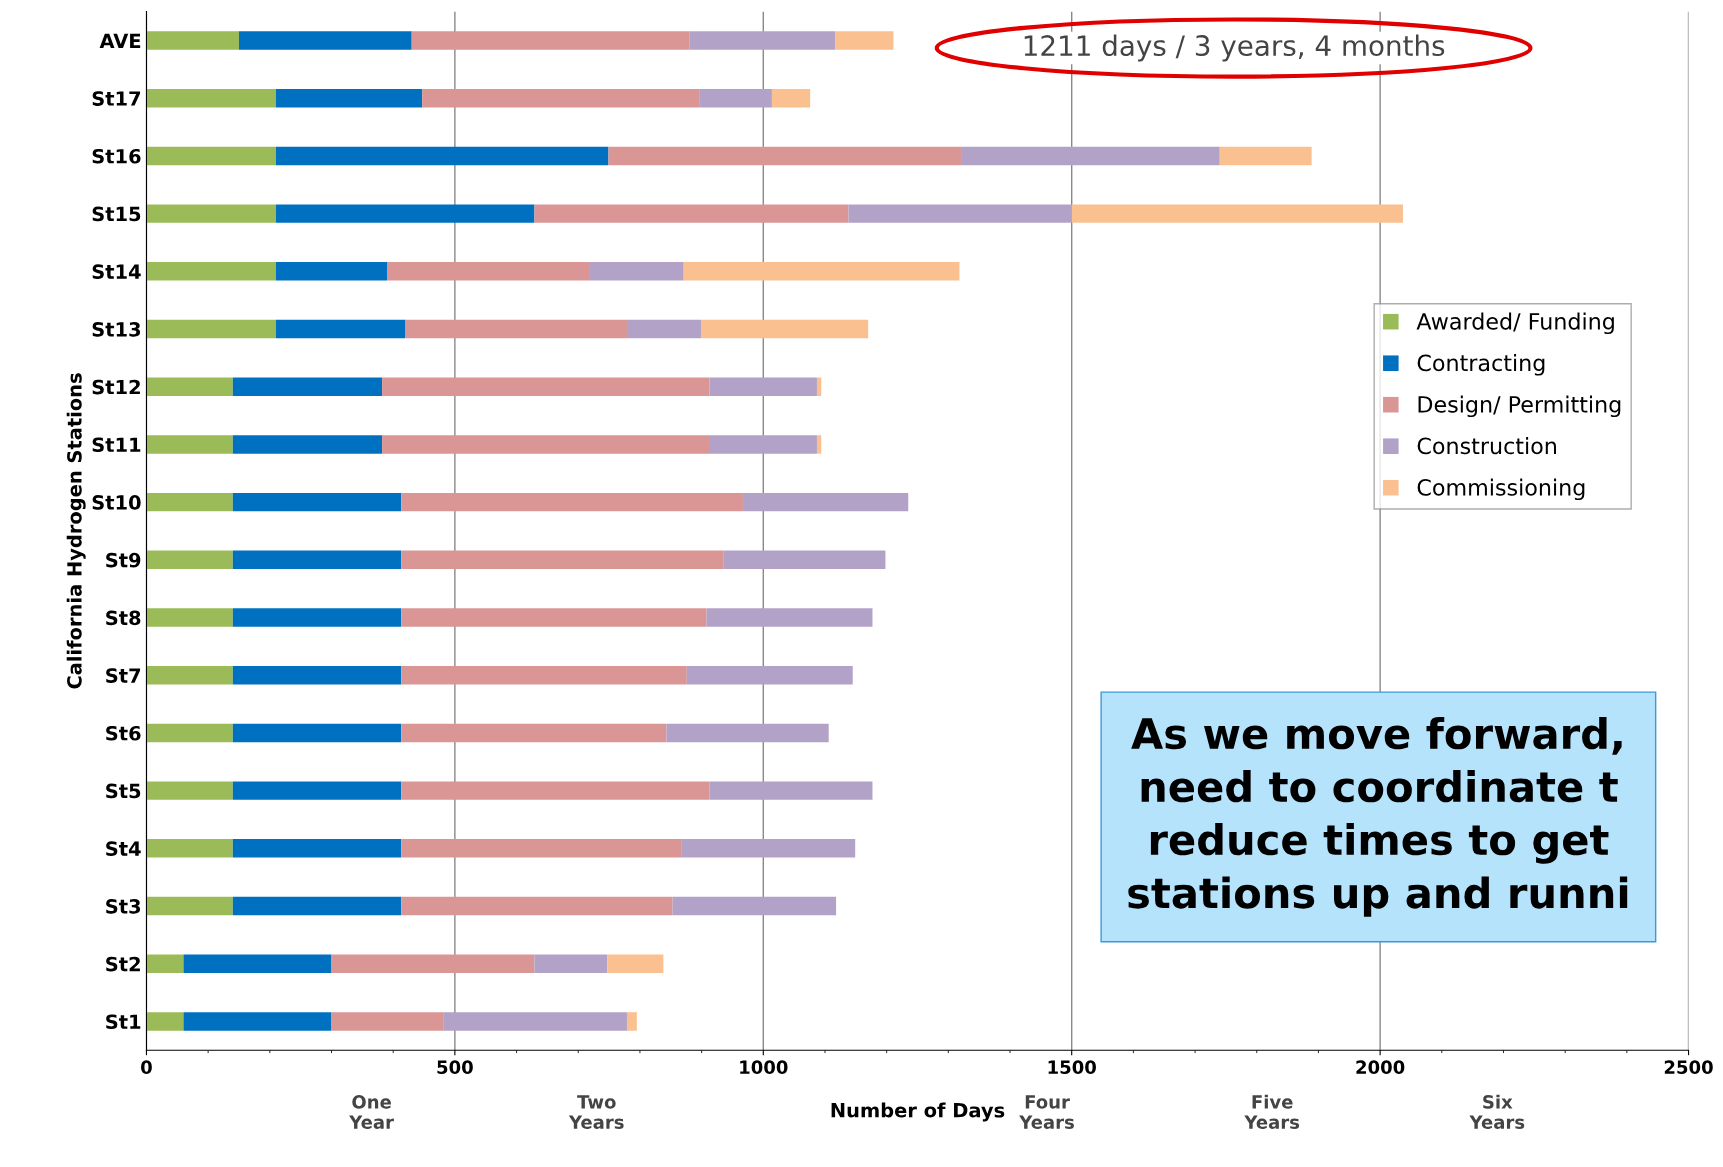 Image resolution: width=1723 pixels, height=1167 pixels. Describe the element at coordinates (1046, 1112) in the screenshot. I see `text: Four Years` at that location.